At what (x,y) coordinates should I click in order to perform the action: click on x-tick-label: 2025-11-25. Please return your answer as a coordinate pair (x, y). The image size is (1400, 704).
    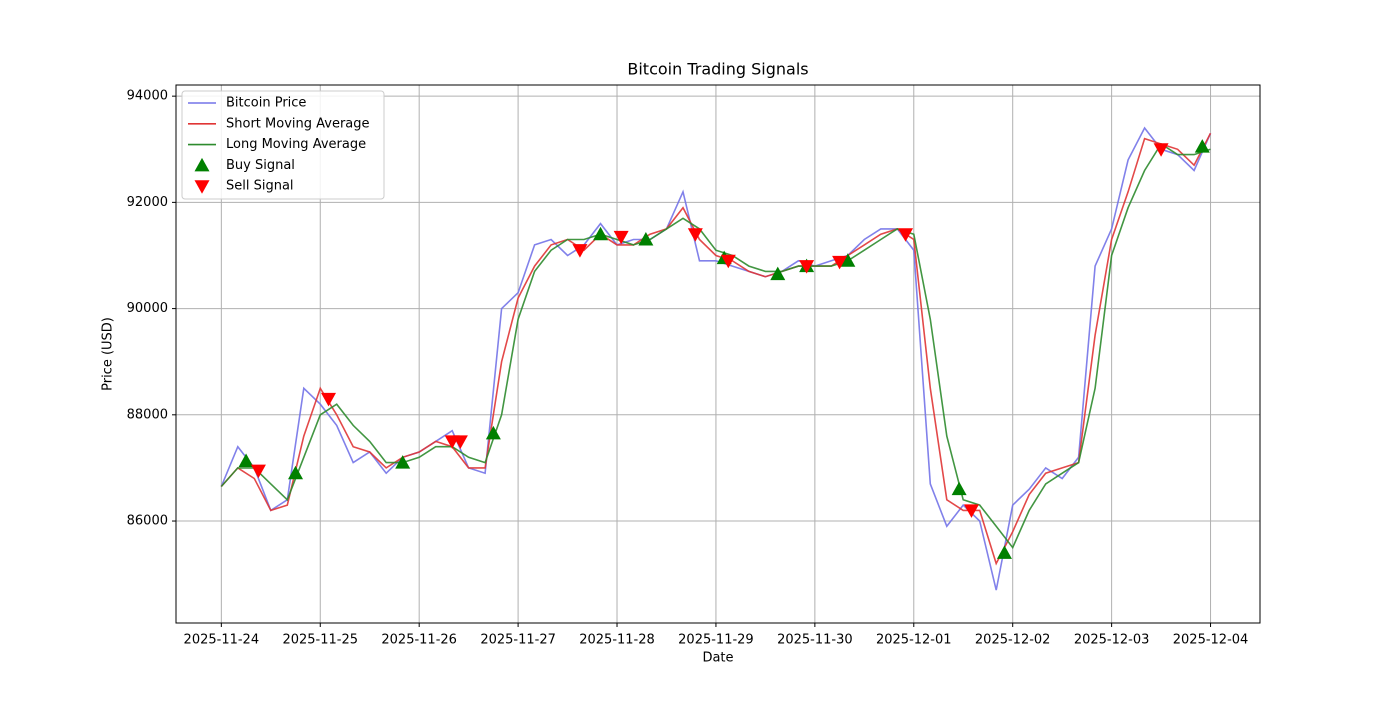
    Looking at the image, I should click on (320, 640).